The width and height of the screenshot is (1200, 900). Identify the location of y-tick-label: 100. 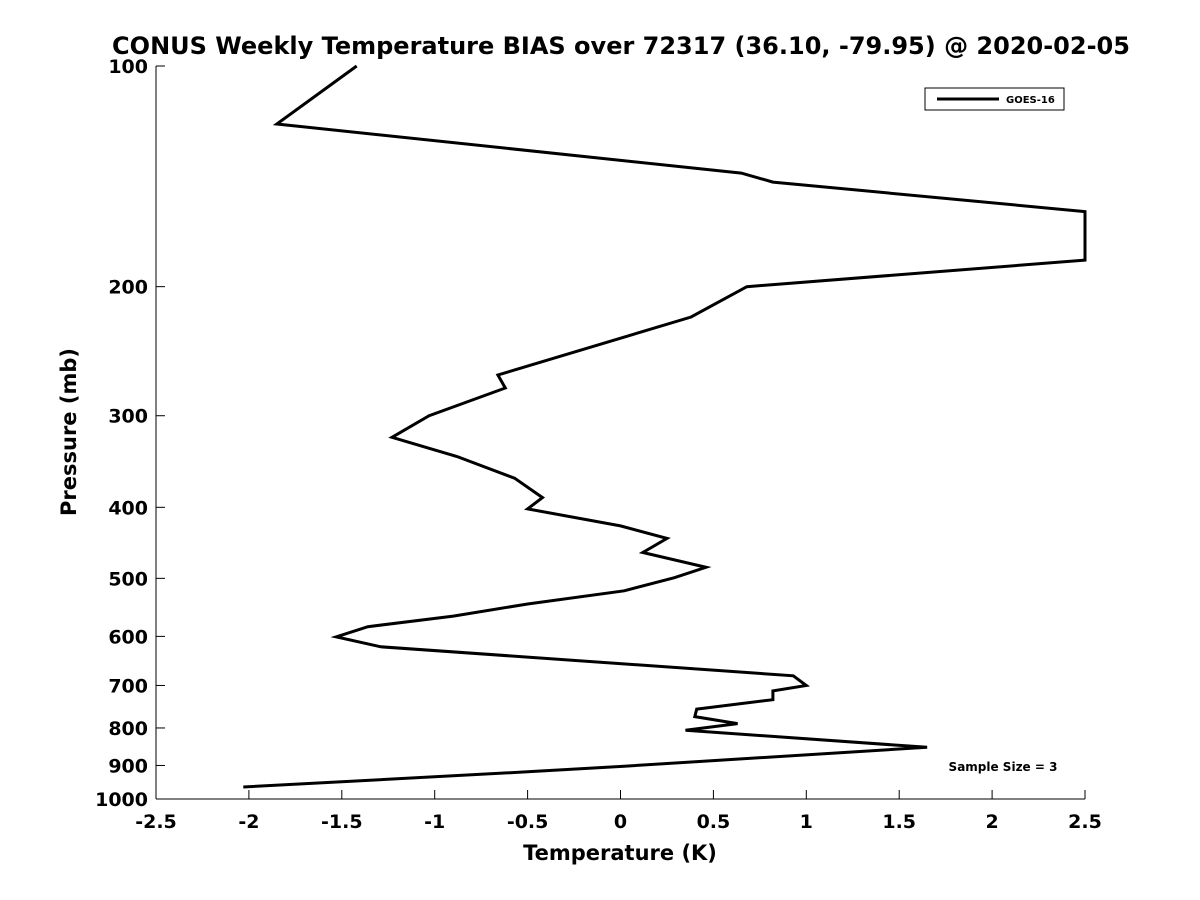
(128, 67).